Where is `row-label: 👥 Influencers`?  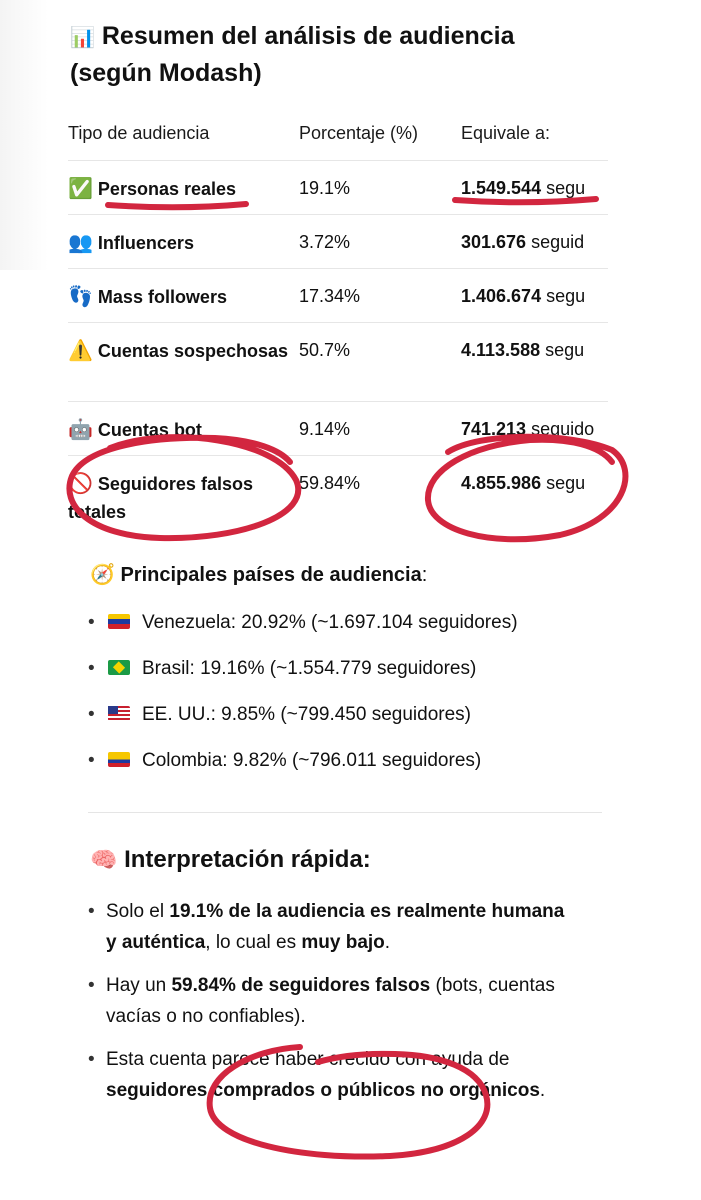
row-label: 👥 Influencers is located at coordinates (178, 242).